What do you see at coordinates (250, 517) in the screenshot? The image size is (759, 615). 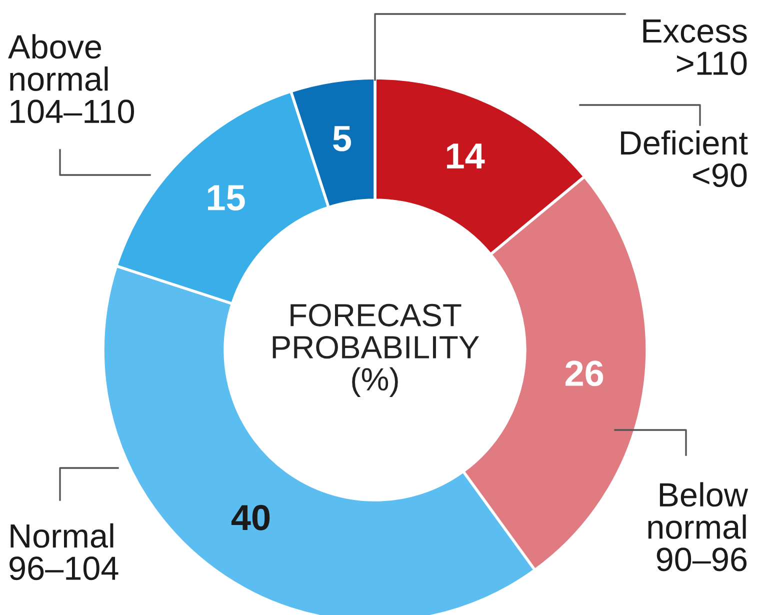 I see `data-label: 40` at bounding box center [250, 517].